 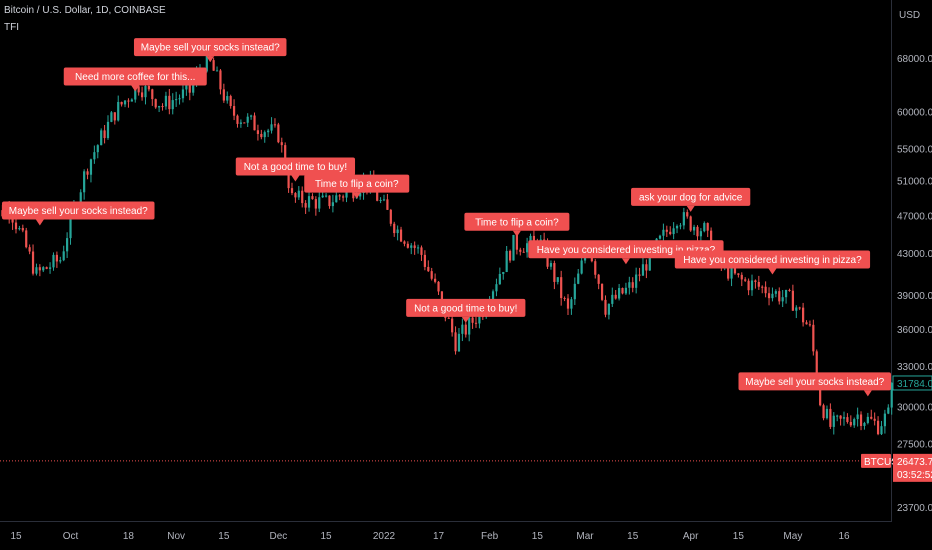 I want to click on time-tick-label: Oct, so click(x=71, y=536).